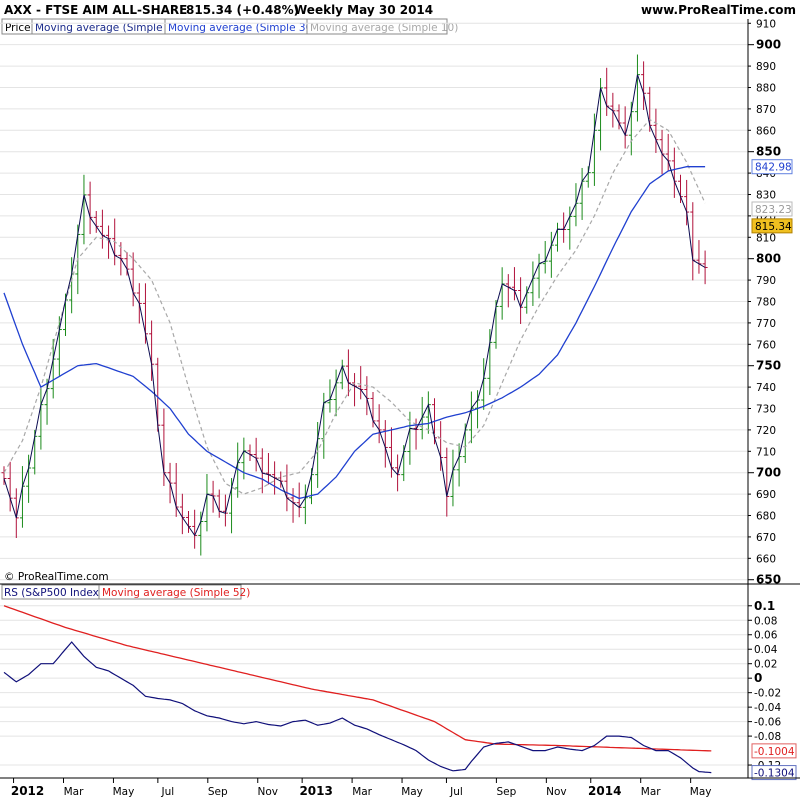  What do you see at coordinates (766, 195) in the screenshot?
I see `price-tick-label: 830` at bounding box center [766, 195].